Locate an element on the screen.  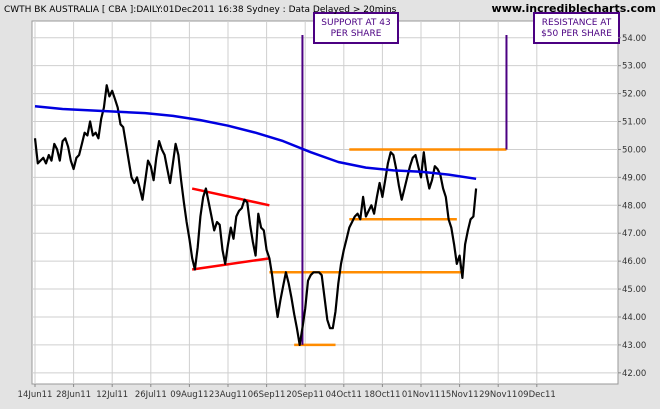
callout-label: SUPPORT AT 43 is located at coordinates (355, 23).